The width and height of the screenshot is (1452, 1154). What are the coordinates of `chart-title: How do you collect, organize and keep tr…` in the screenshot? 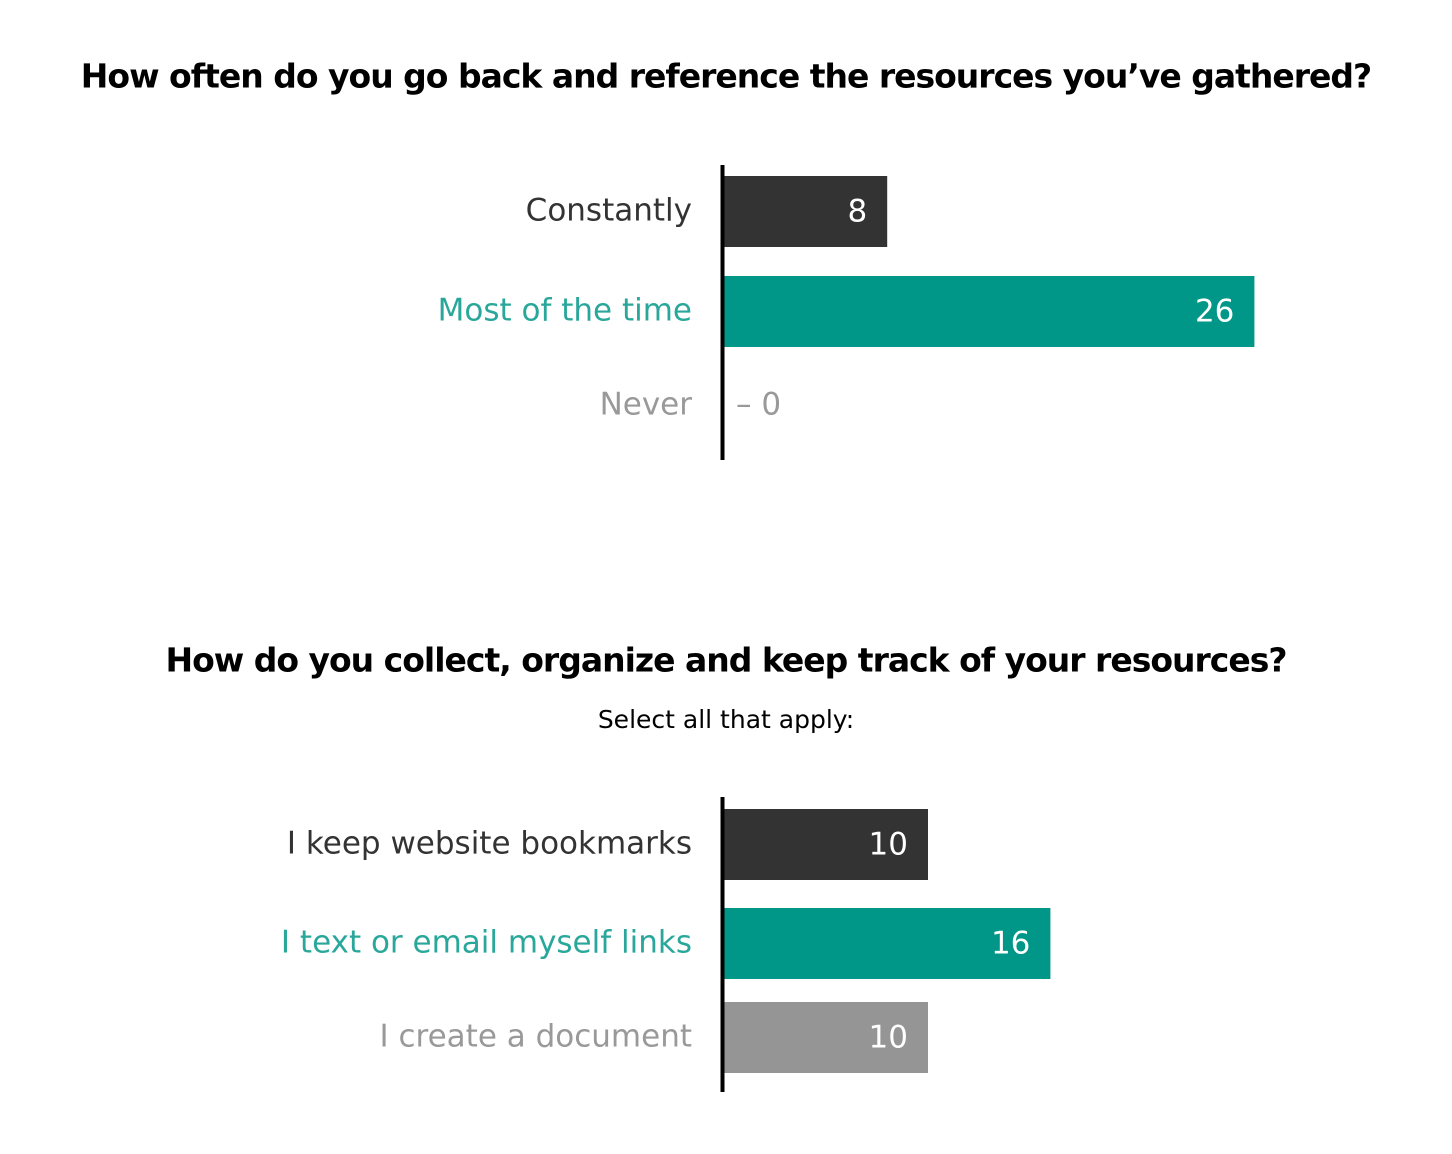 It's located at (725, 660).